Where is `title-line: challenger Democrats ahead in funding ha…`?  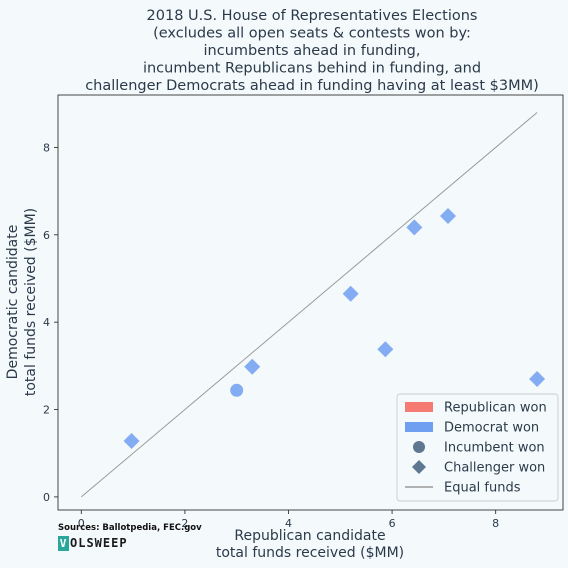 title-line: challenger Democrats ahead in funding ha… is located at coordinates (312, 86).